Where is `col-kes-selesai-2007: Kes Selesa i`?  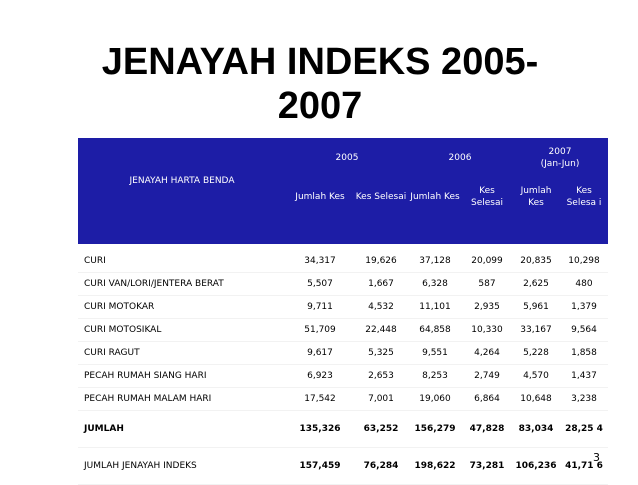
col-kes-selesai-2007: Kes Selesa i is located at coordinates (584, 197).